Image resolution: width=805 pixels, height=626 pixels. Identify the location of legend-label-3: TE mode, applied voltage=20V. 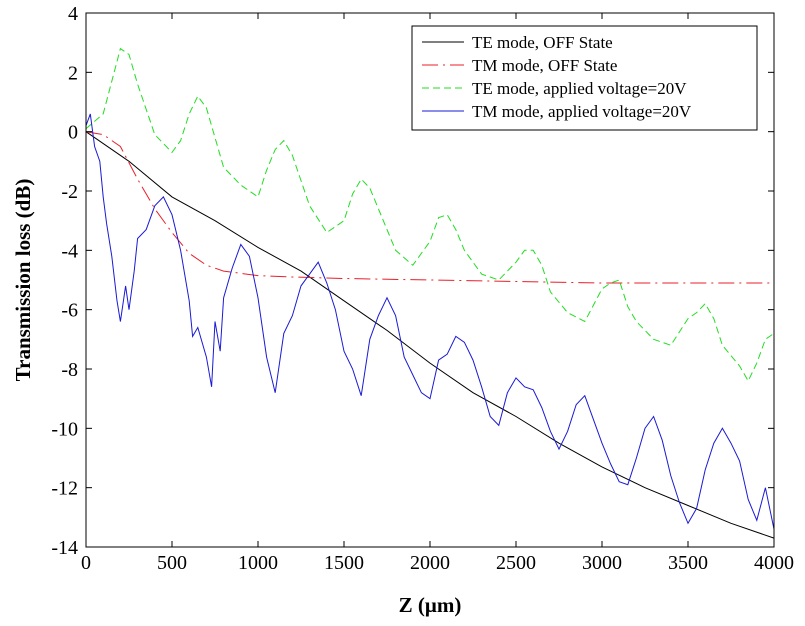
(579, 88).